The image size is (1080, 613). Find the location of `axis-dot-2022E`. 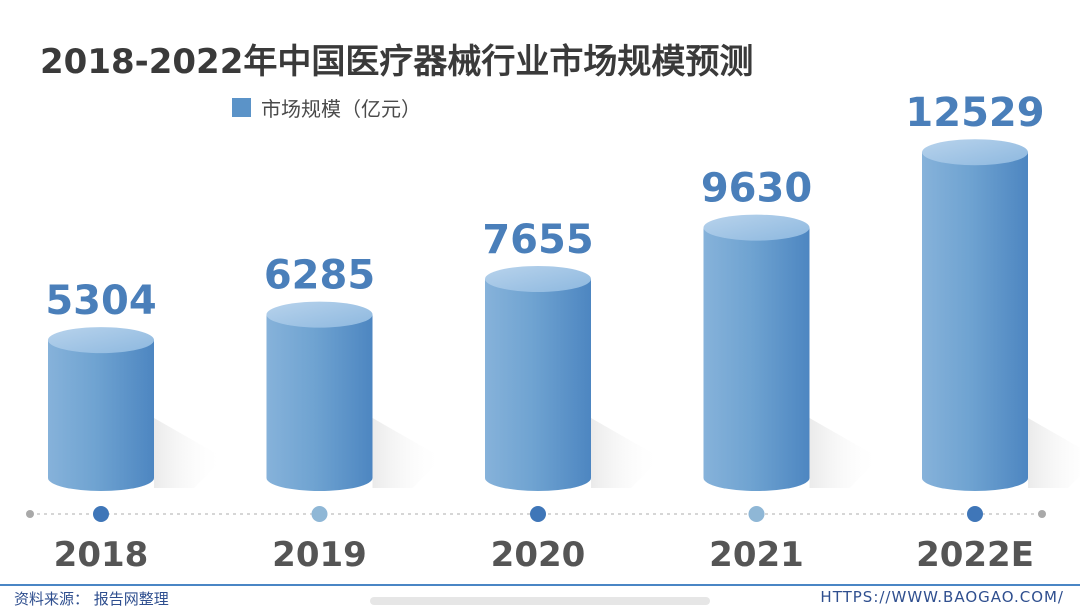

axis-dot-2022E is located at coordinates (975, 514).